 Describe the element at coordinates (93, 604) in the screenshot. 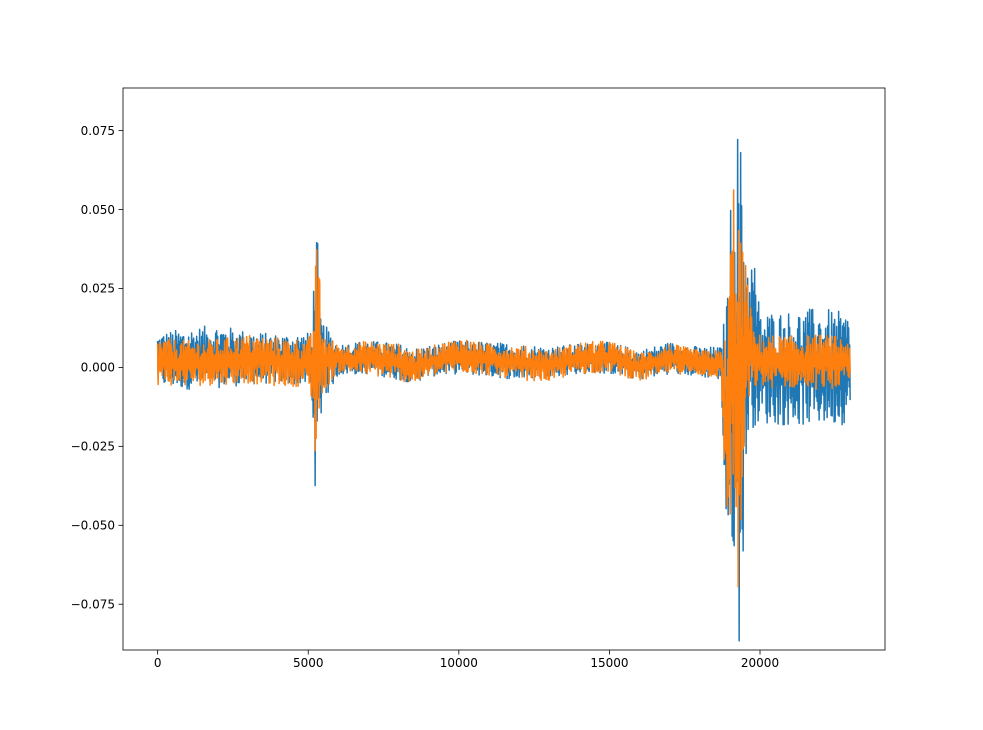

I see `y-tick-label: −0.075` at that location.